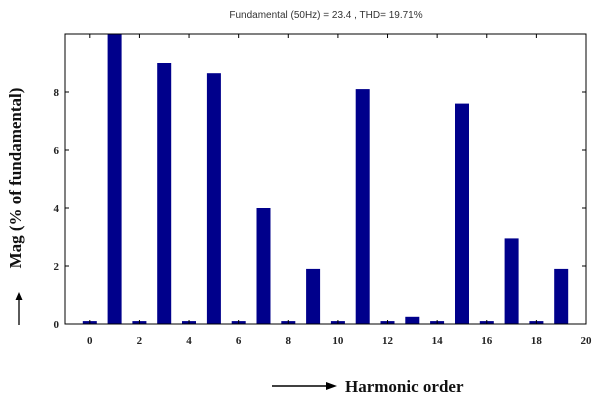  Describe the element at coordinates (90, 341) in the screenshot. I see `x-tick-label: 0` at that location.